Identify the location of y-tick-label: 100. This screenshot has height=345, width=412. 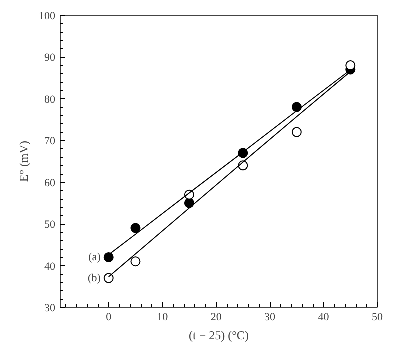
(47, 16).